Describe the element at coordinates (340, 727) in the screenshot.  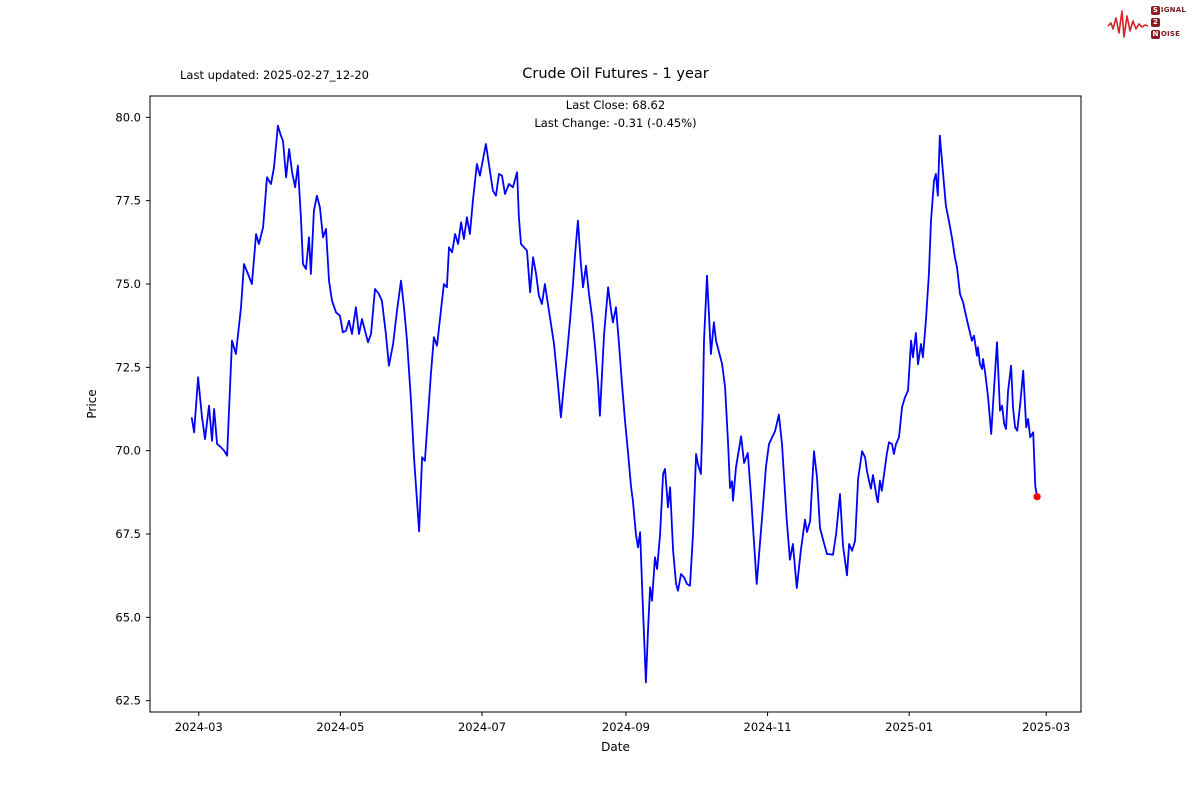
I see `x-tick-label: 2024-05` at that location.